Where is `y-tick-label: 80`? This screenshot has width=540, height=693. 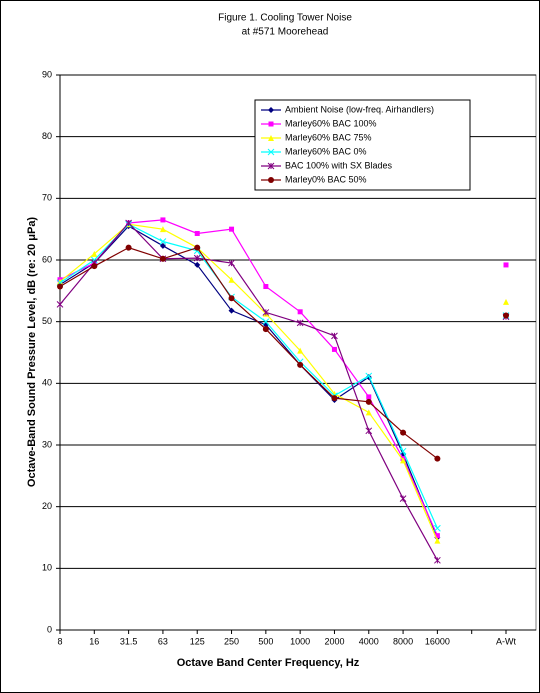
y-tick-label: 80 is located at coordinates (47, 136).